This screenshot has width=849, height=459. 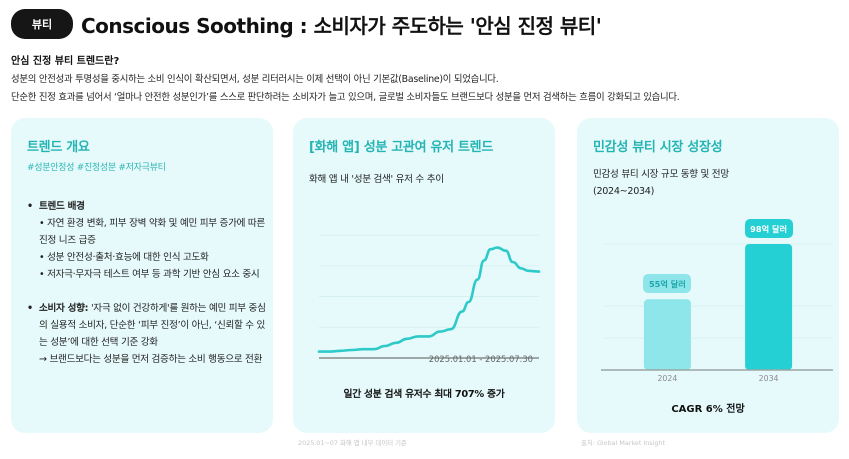 I want to click on line-chart, so click(x=429, y=296).